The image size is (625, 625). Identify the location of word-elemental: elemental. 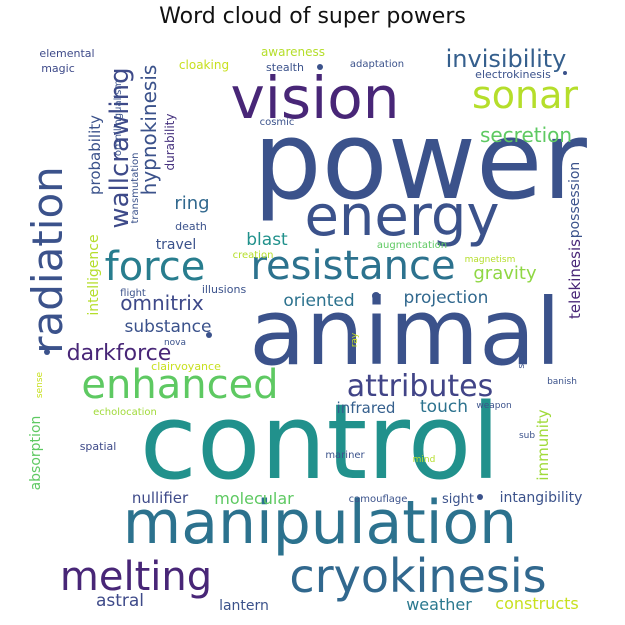
(66, 53).